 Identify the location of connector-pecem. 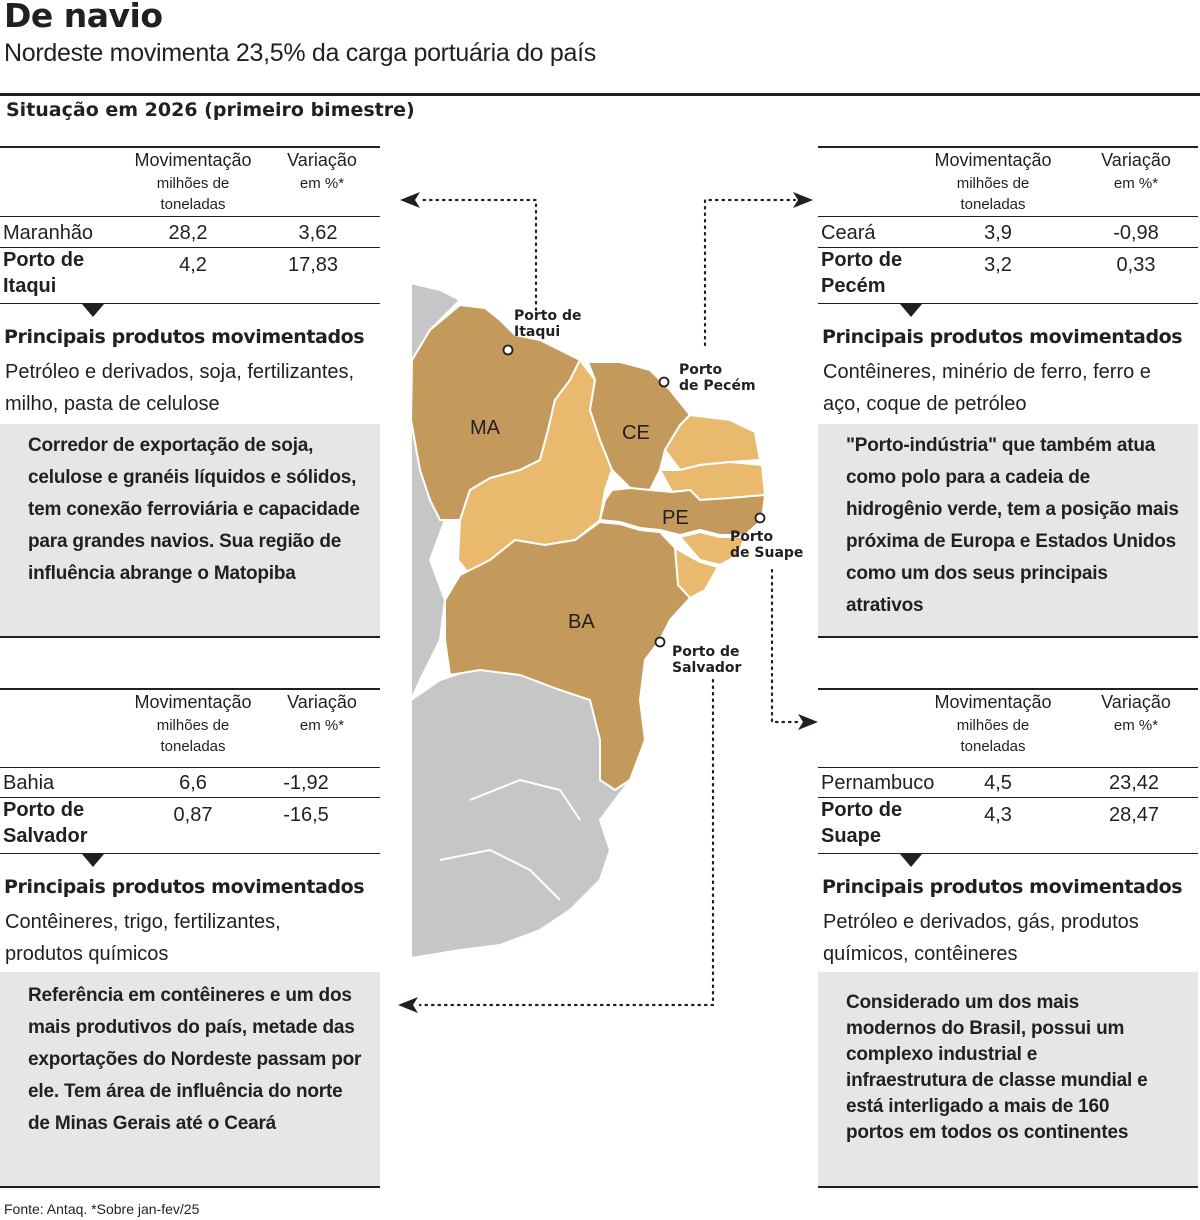
(750, 272).